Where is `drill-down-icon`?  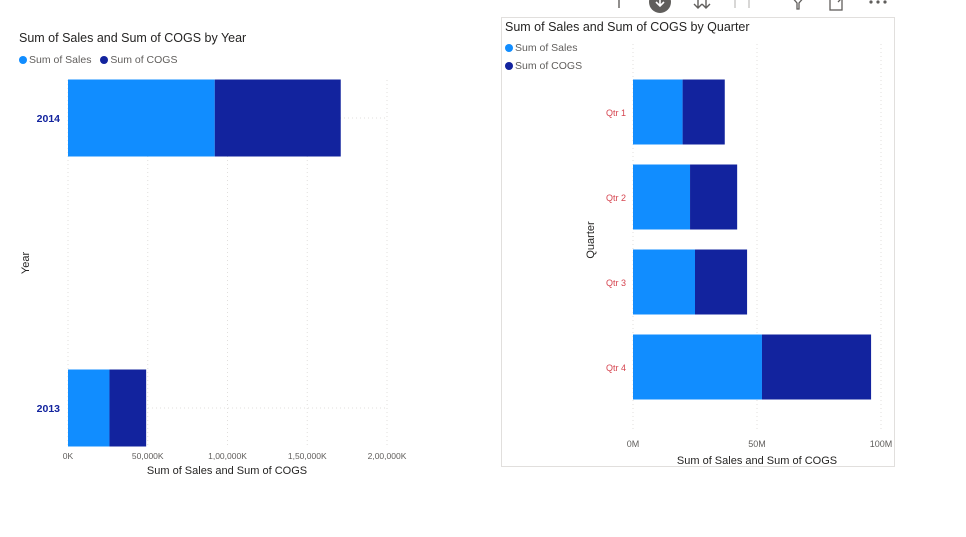 drill-down-icon is located at coordinates (701, 6).